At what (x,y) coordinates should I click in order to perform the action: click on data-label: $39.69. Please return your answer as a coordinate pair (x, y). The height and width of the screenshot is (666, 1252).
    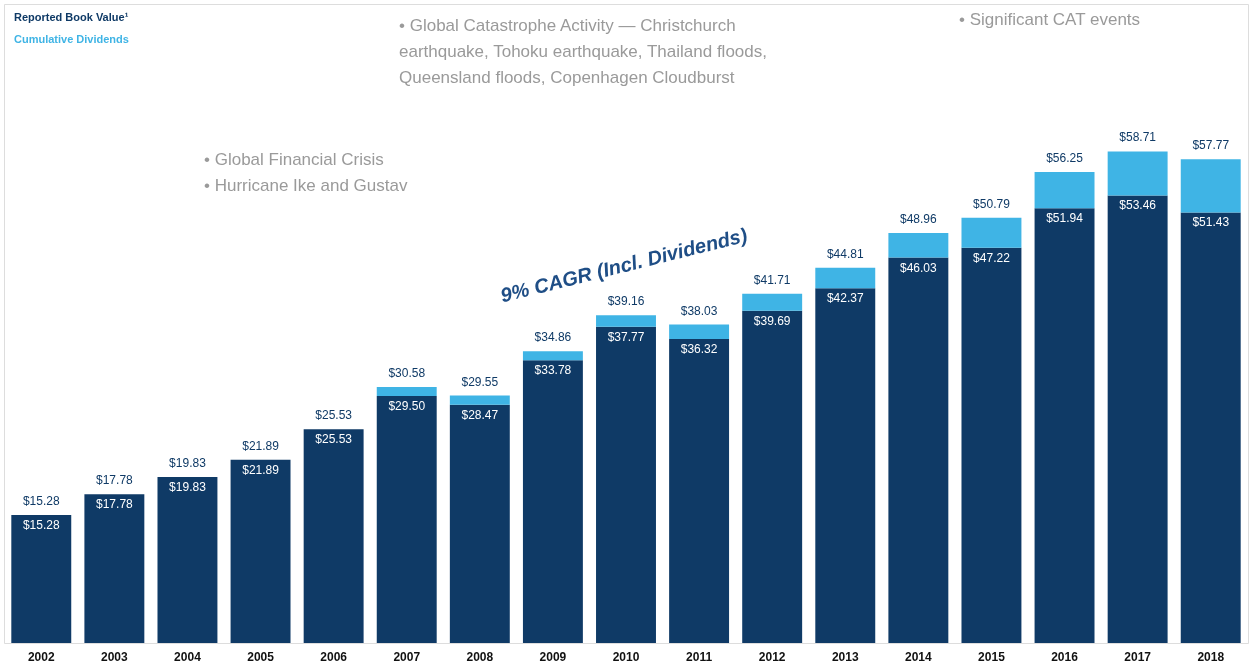
    Looking at the image, I should click on (772, 320).